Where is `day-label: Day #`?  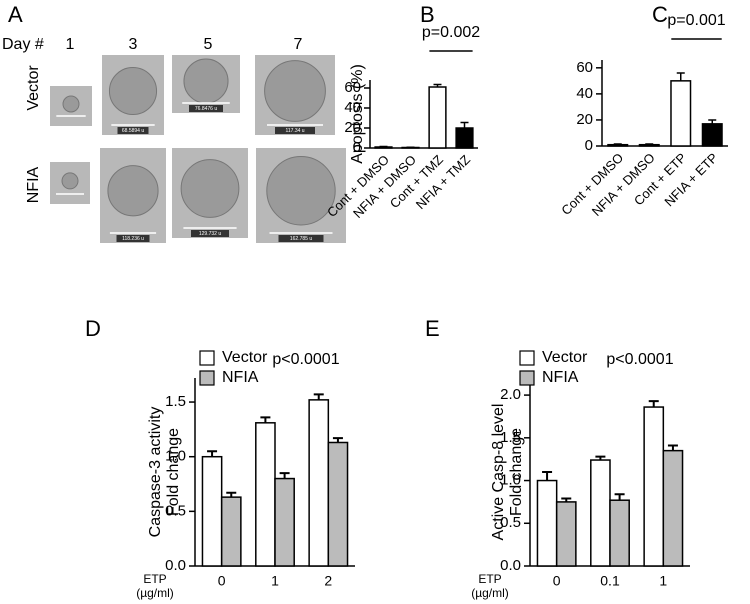
day-label: Day # is located at coordinates (23, 44).